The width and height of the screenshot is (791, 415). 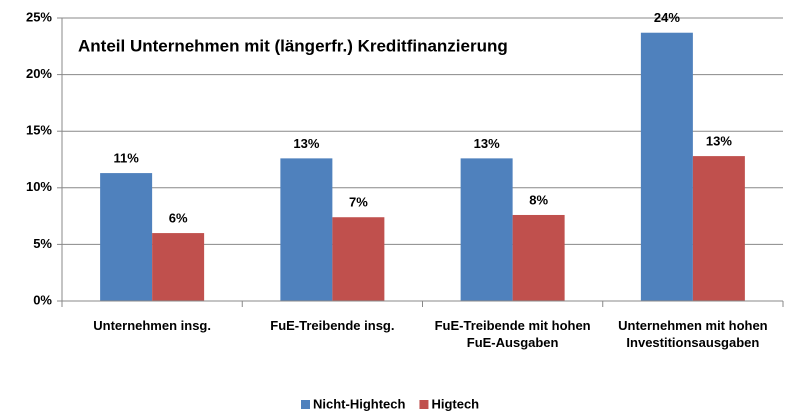 I want to click on y-tick-label: 5%, so click(x=42, y=243).